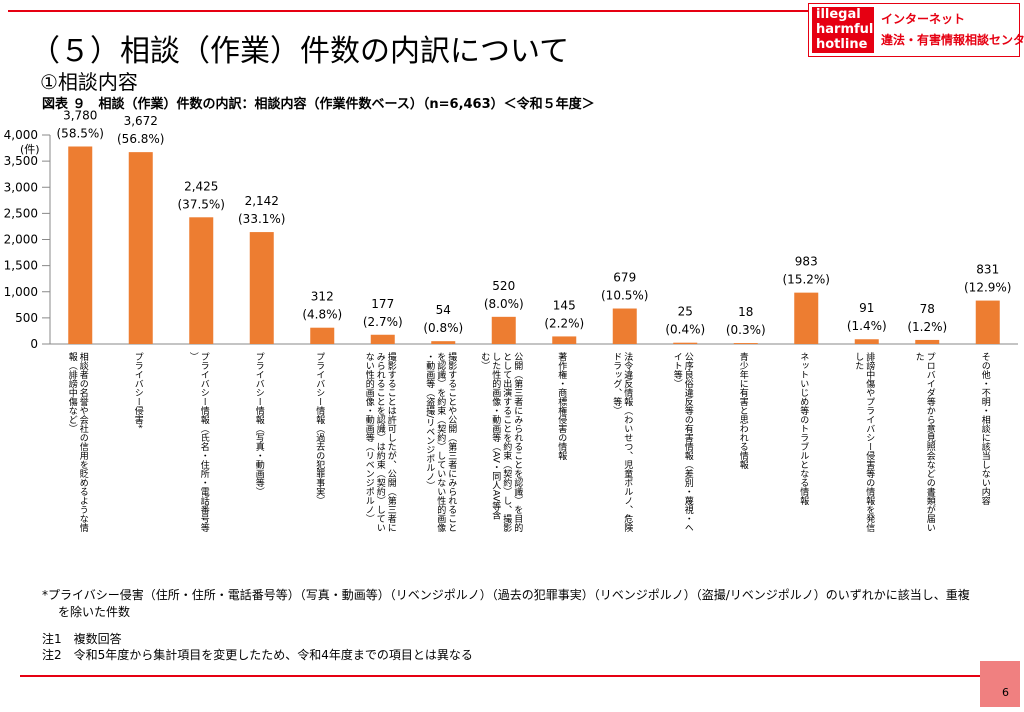 Image resolution: width=1024 pixels, height=712 pixels. What do you see at coordinates (1005, 692) in the screenshot?
I see `page-number: 6` at bounding box center [1005, 692].